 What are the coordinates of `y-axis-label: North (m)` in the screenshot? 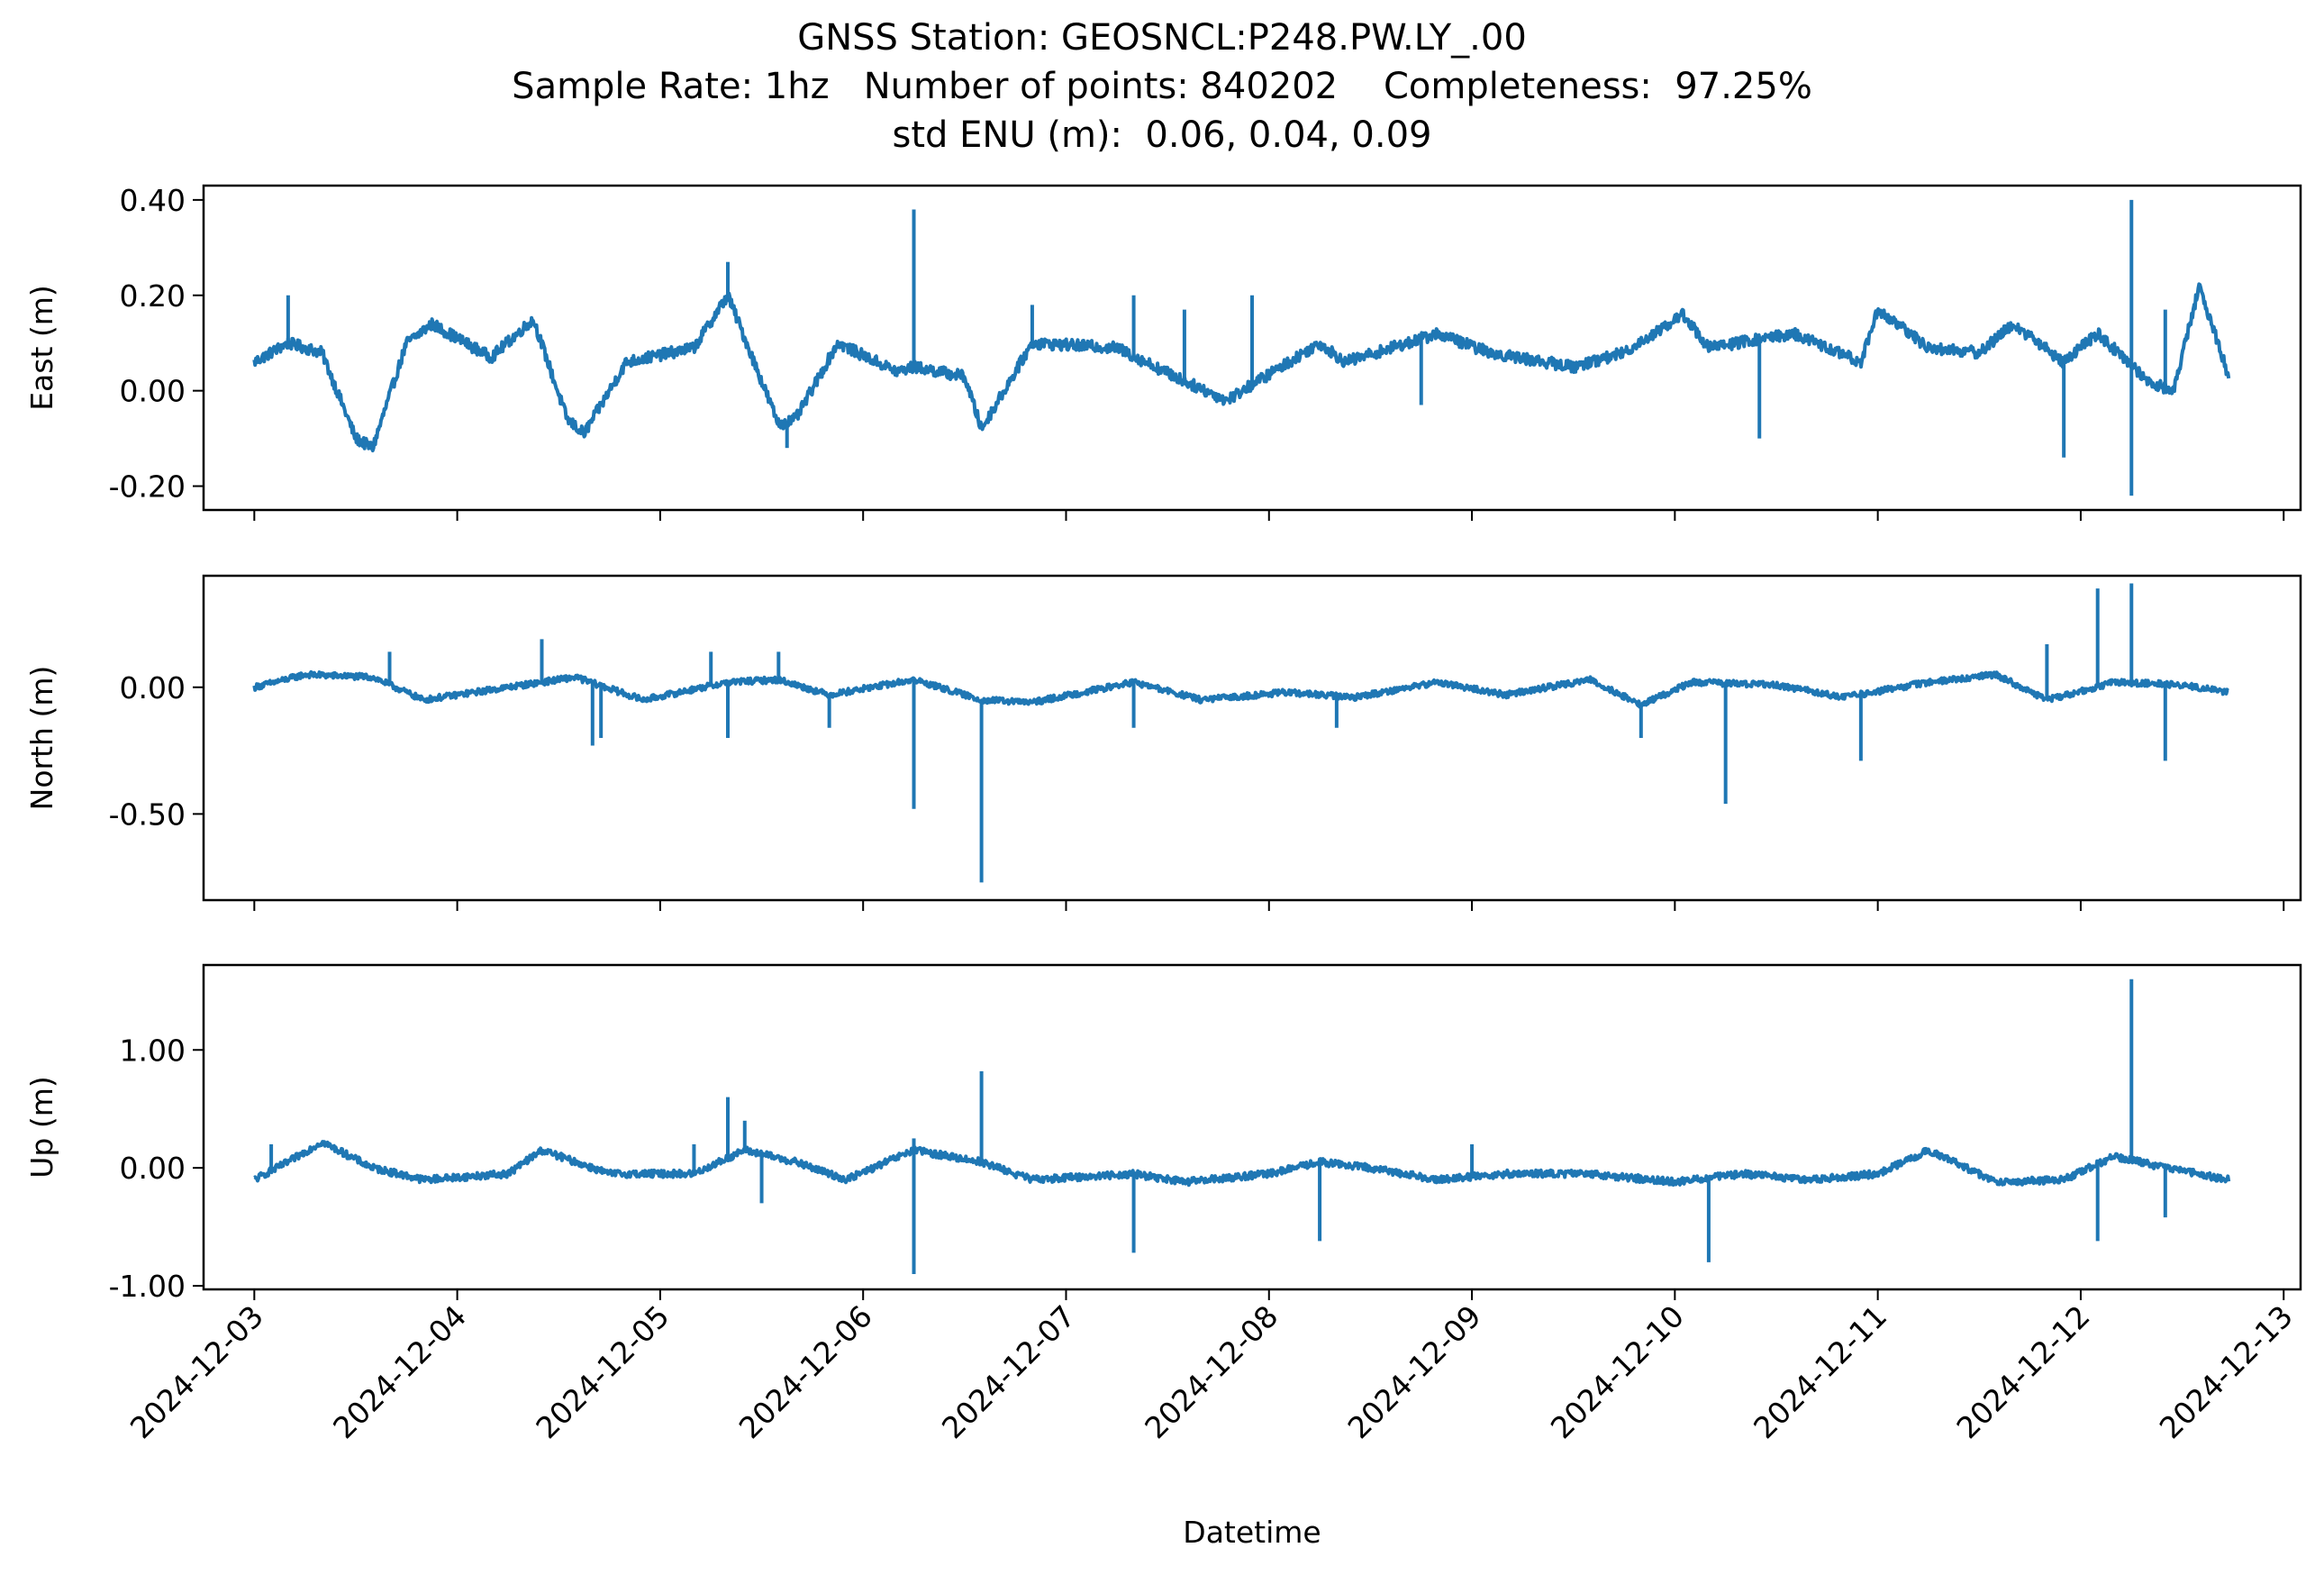 It's located at (42, 738).